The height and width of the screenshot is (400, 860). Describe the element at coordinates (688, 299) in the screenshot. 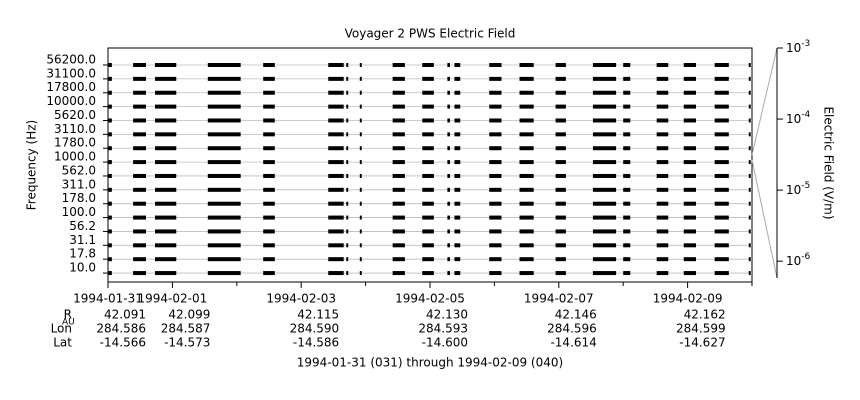

I see `x-tick-label: 1994-02-09` at that location.